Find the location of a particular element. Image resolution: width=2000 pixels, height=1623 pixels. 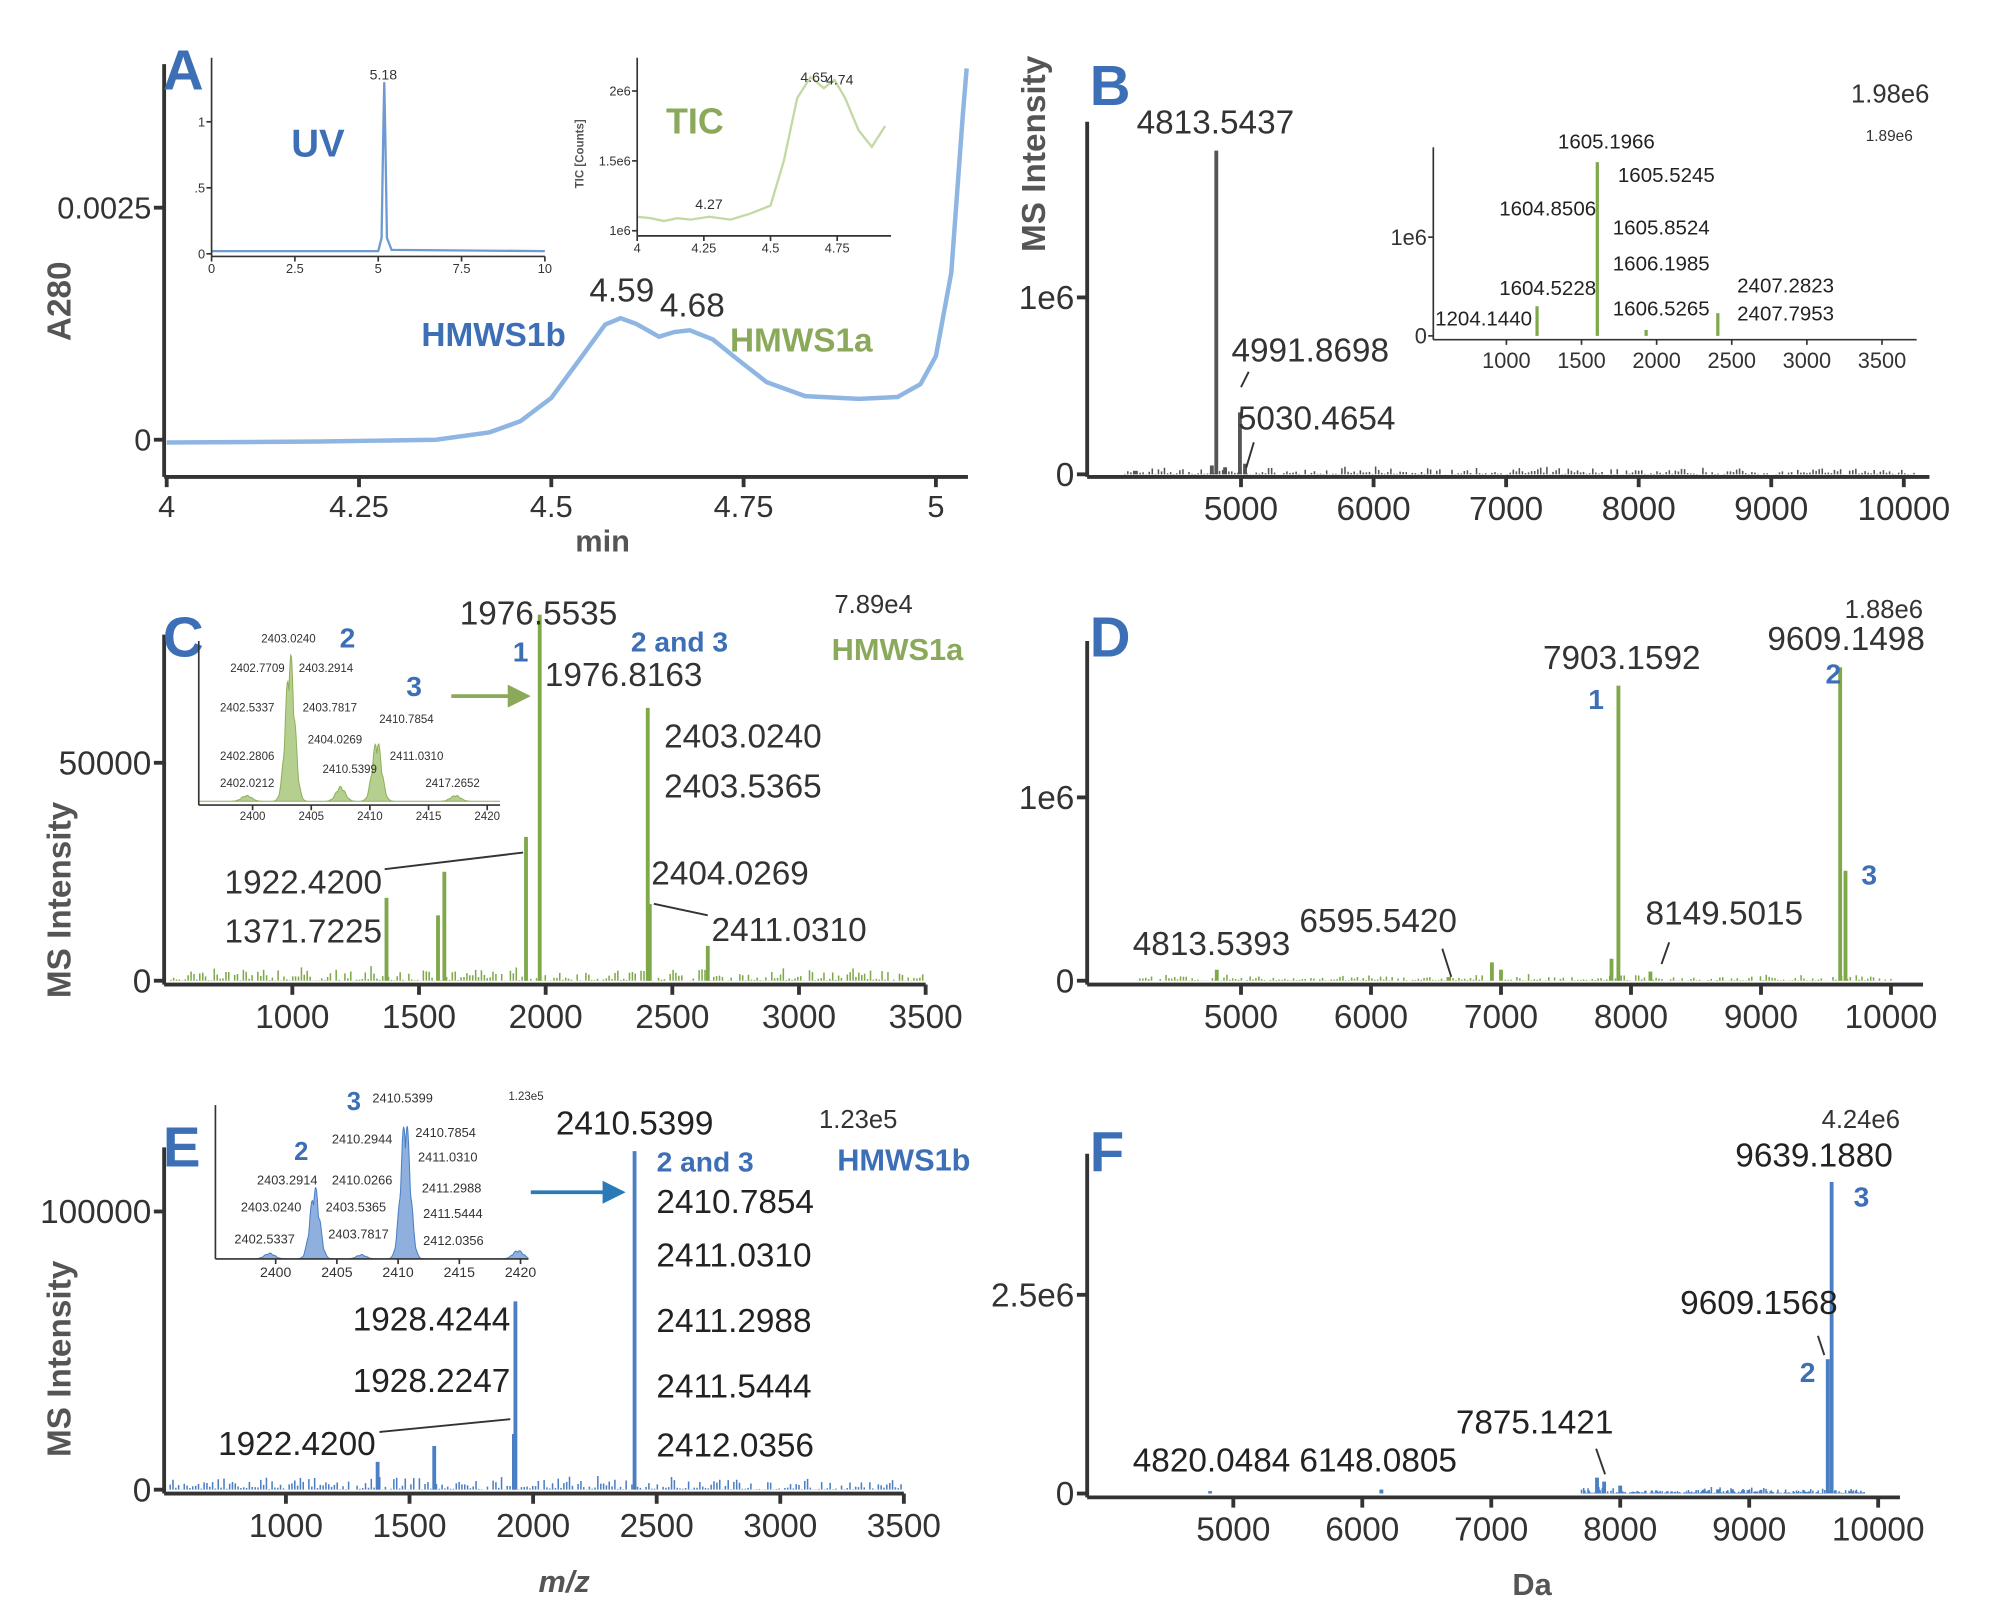

chart-c is located at coordinates (540, 804).